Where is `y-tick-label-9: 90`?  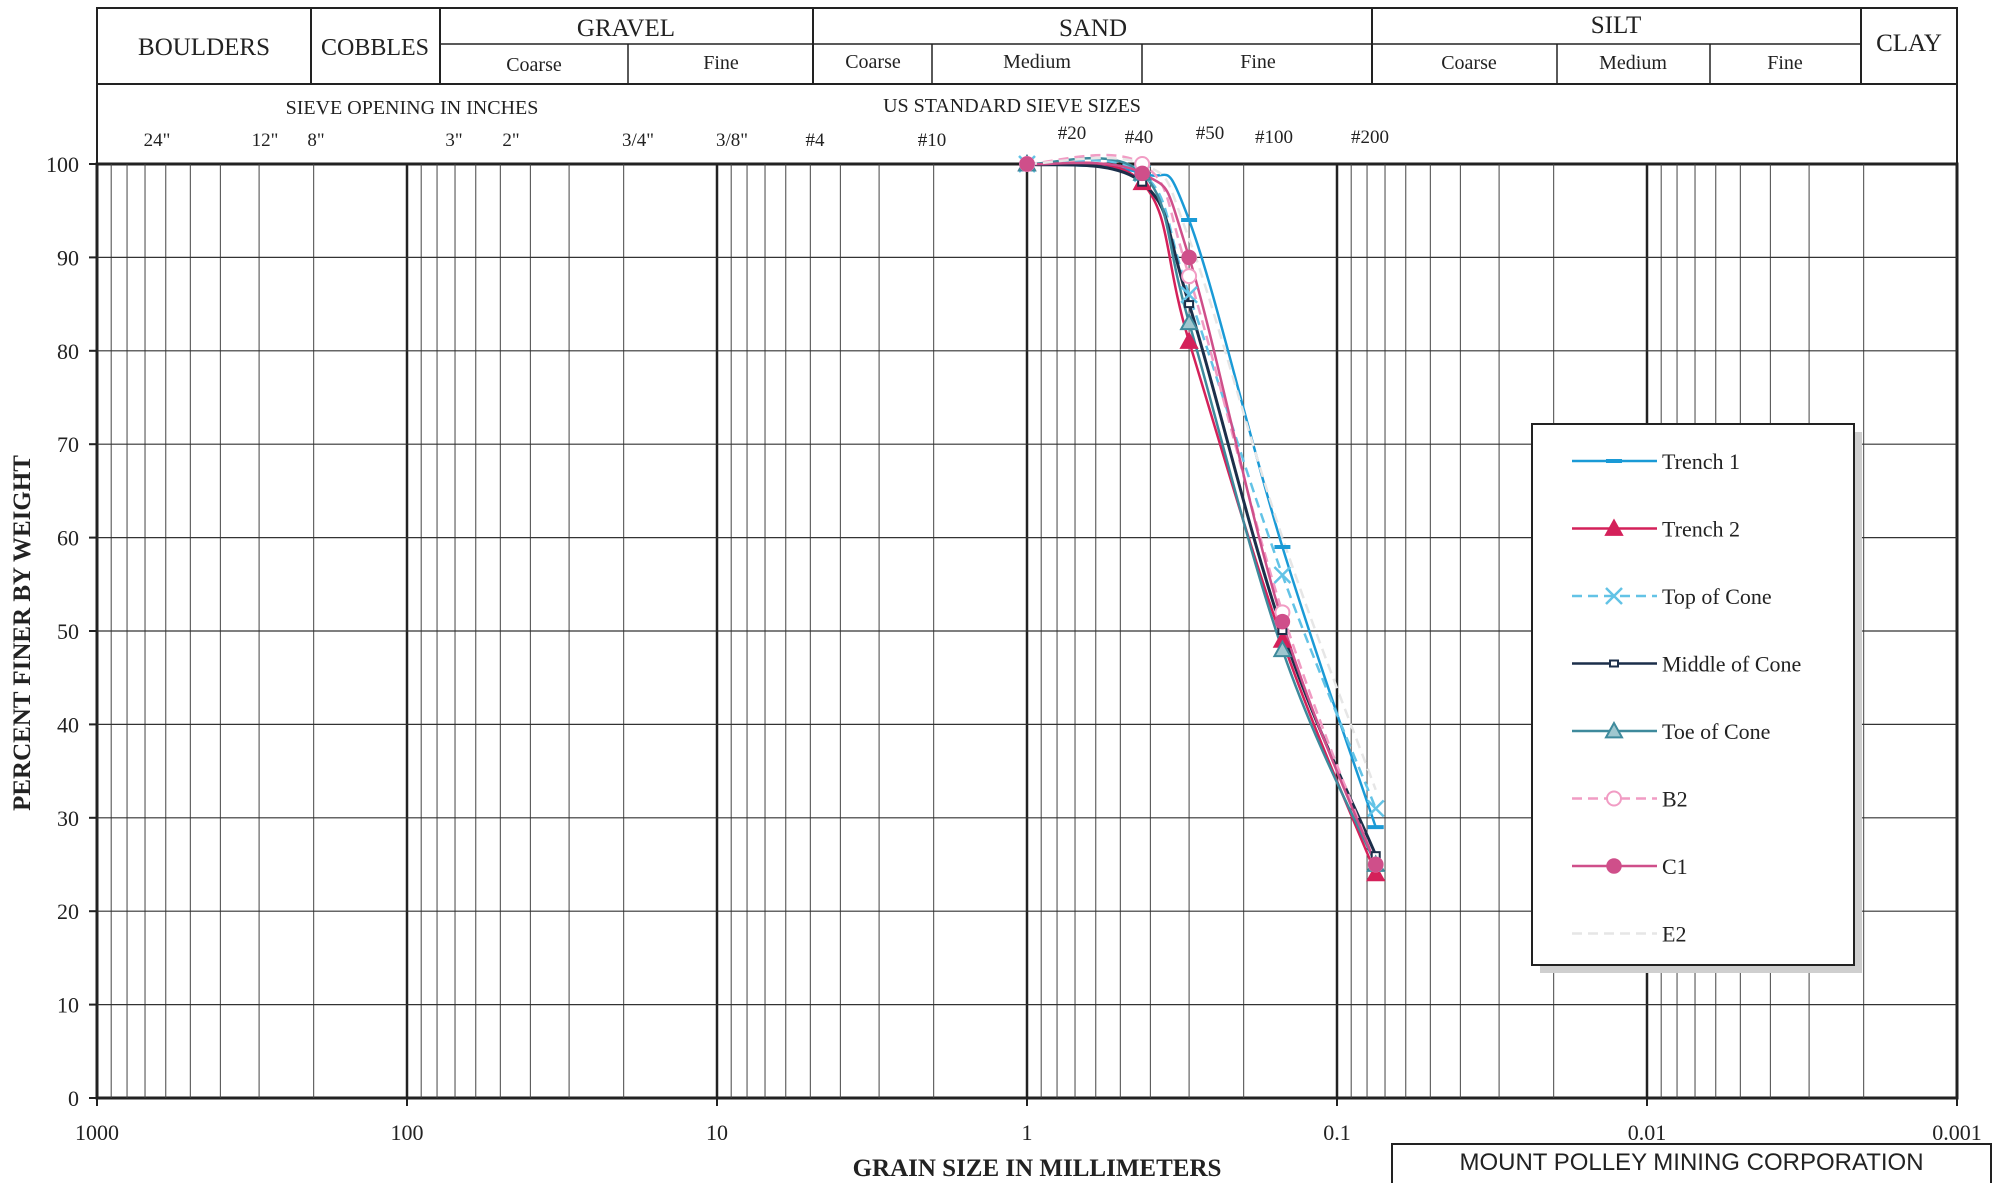 y-tick-label-9: 90 is located at coordinates (68, 257).